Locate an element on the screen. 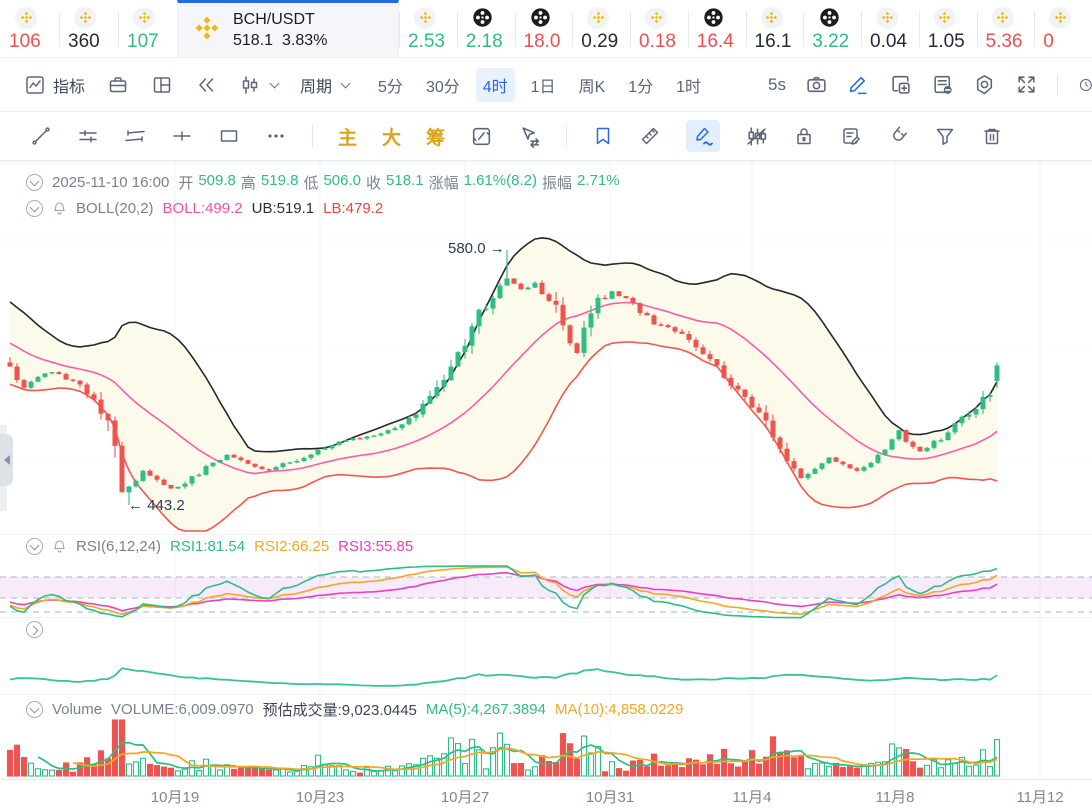 Image resolution: width=1092 pixels, height=808 pixels. trash-tool is located at coordinates (992, 136).